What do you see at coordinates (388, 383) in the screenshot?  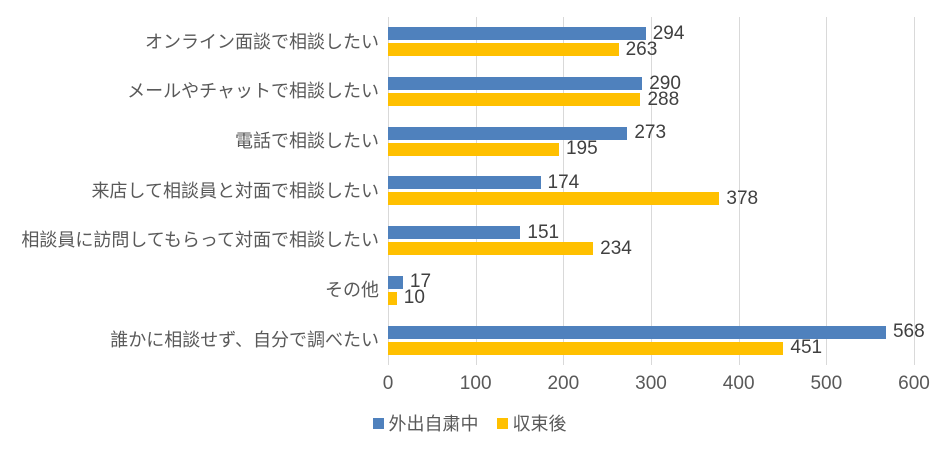 I see `tick-label: 0` at bounding box center [388, 383].